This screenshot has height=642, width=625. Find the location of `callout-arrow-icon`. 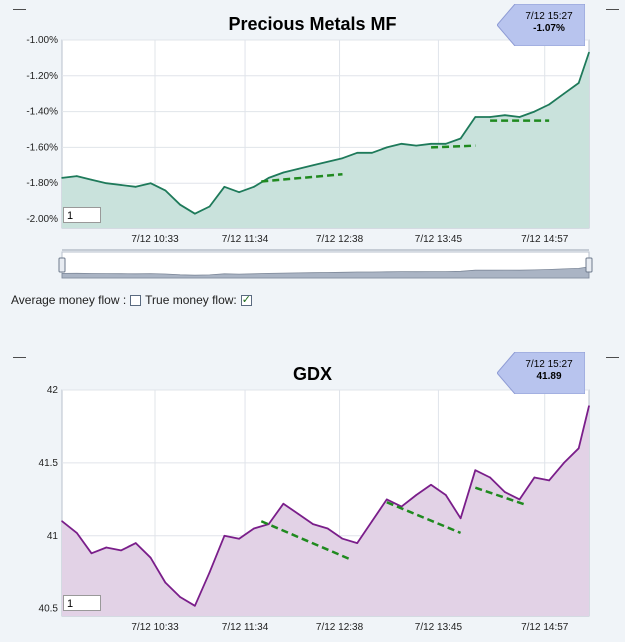

callout-arrow-icon is located at coordinates (541, 373).